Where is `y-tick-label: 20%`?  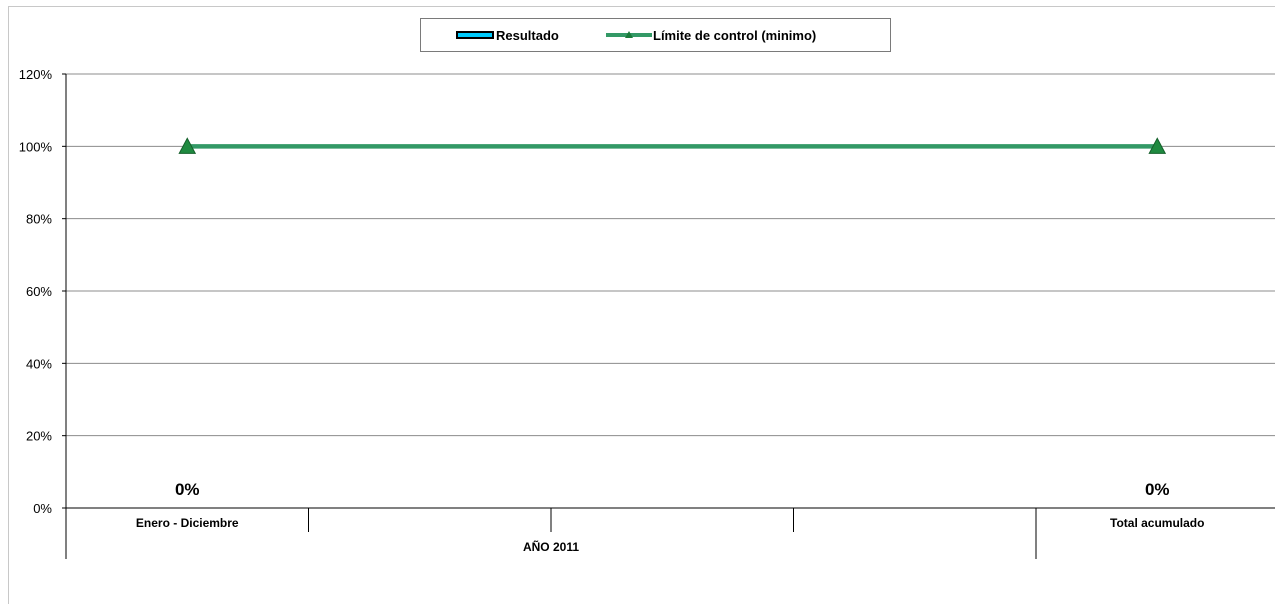
y-tick-label: 20% is located at coordinates (39, 436).